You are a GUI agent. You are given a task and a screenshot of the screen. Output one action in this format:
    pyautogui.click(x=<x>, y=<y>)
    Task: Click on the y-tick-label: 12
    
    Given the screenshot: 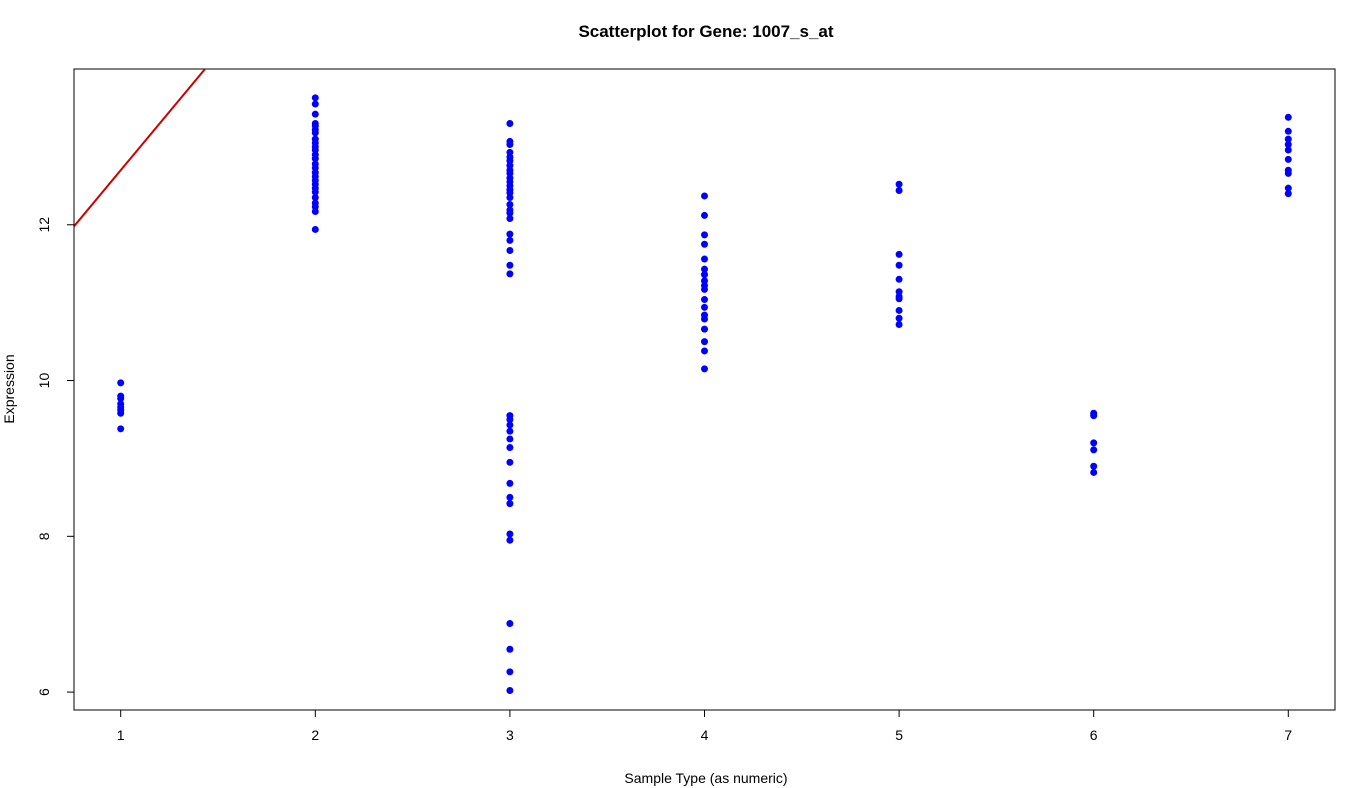 What is the action you would take?
    pyautogui.click(x=44, y=225)
    